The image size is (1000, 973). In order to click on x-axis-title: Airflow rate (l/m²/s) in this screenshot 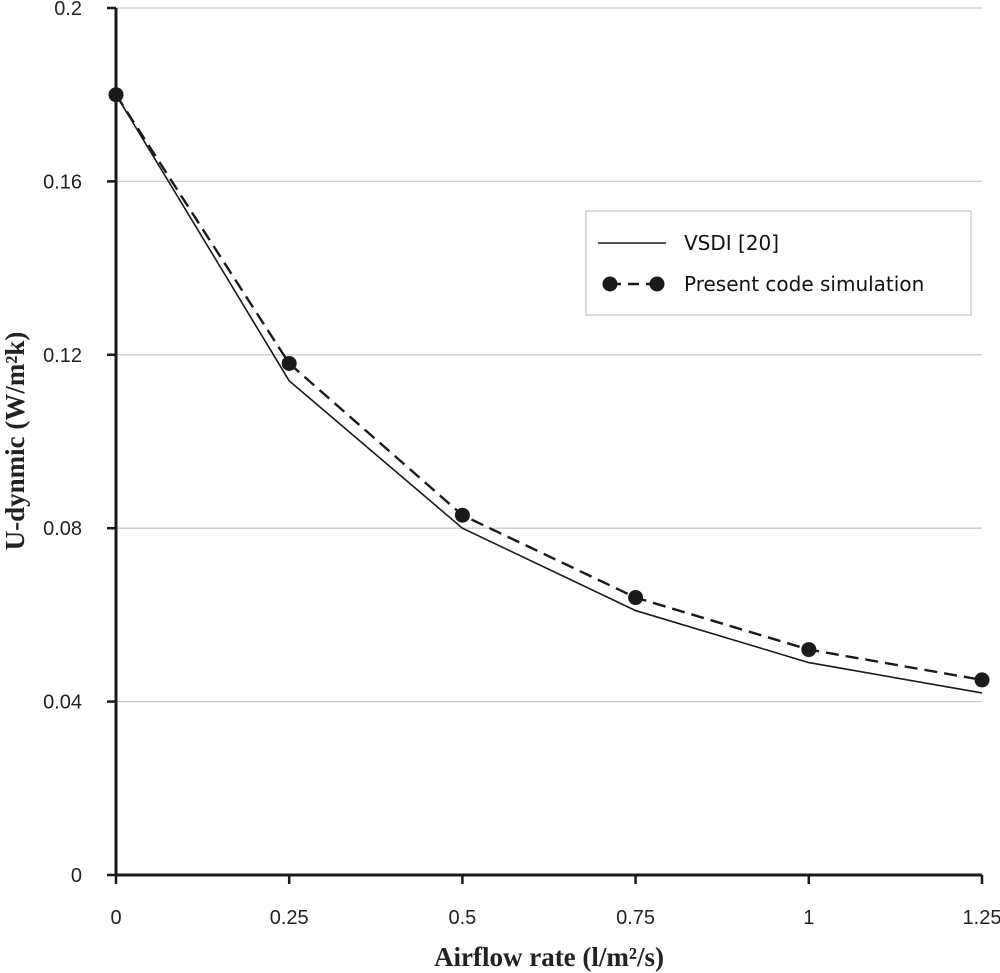, I will do `click(549, 957)`.